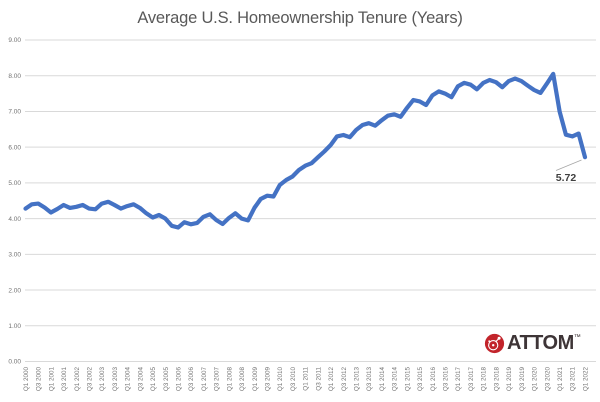 The height and width of the screenshot is (402, 600). Describe the element at coordinates (446, 379) in the screenshot. I see `svg-text: Q3 2016` at that location.